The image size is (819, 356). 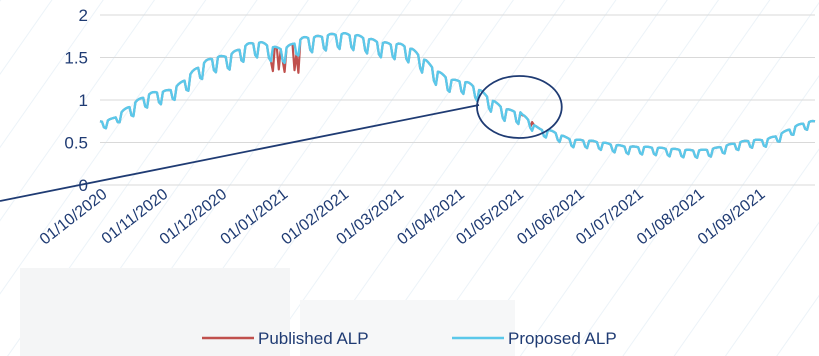 What do you see at coordinates (519, 107) in the screenshot?
I see `highlight-ellipse` at bounding box center [519, 107].